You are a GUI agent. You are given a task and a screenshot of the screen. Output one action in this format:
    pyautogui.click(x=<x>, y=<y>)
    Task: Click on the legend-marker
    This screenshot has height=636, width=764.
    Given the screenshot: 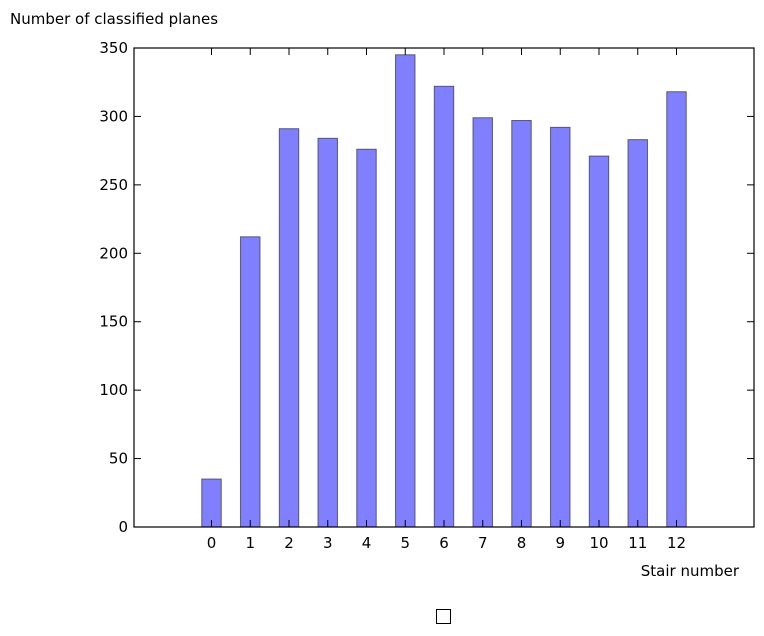 What is the action you would take?
    pyautogui.click(x=443, y=616)
    